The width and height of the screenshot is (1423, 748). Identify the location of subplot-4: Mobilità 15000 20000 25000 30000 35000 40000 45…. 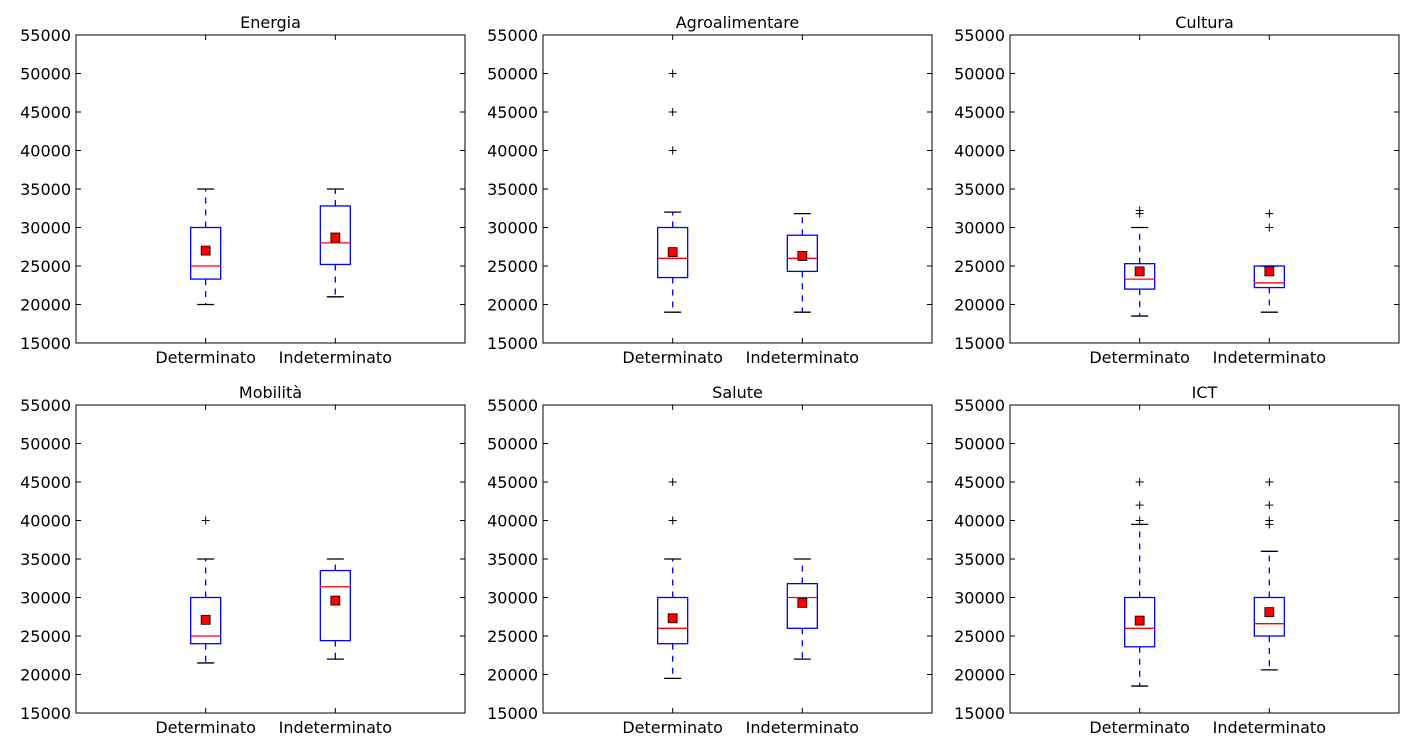
(243, 560).